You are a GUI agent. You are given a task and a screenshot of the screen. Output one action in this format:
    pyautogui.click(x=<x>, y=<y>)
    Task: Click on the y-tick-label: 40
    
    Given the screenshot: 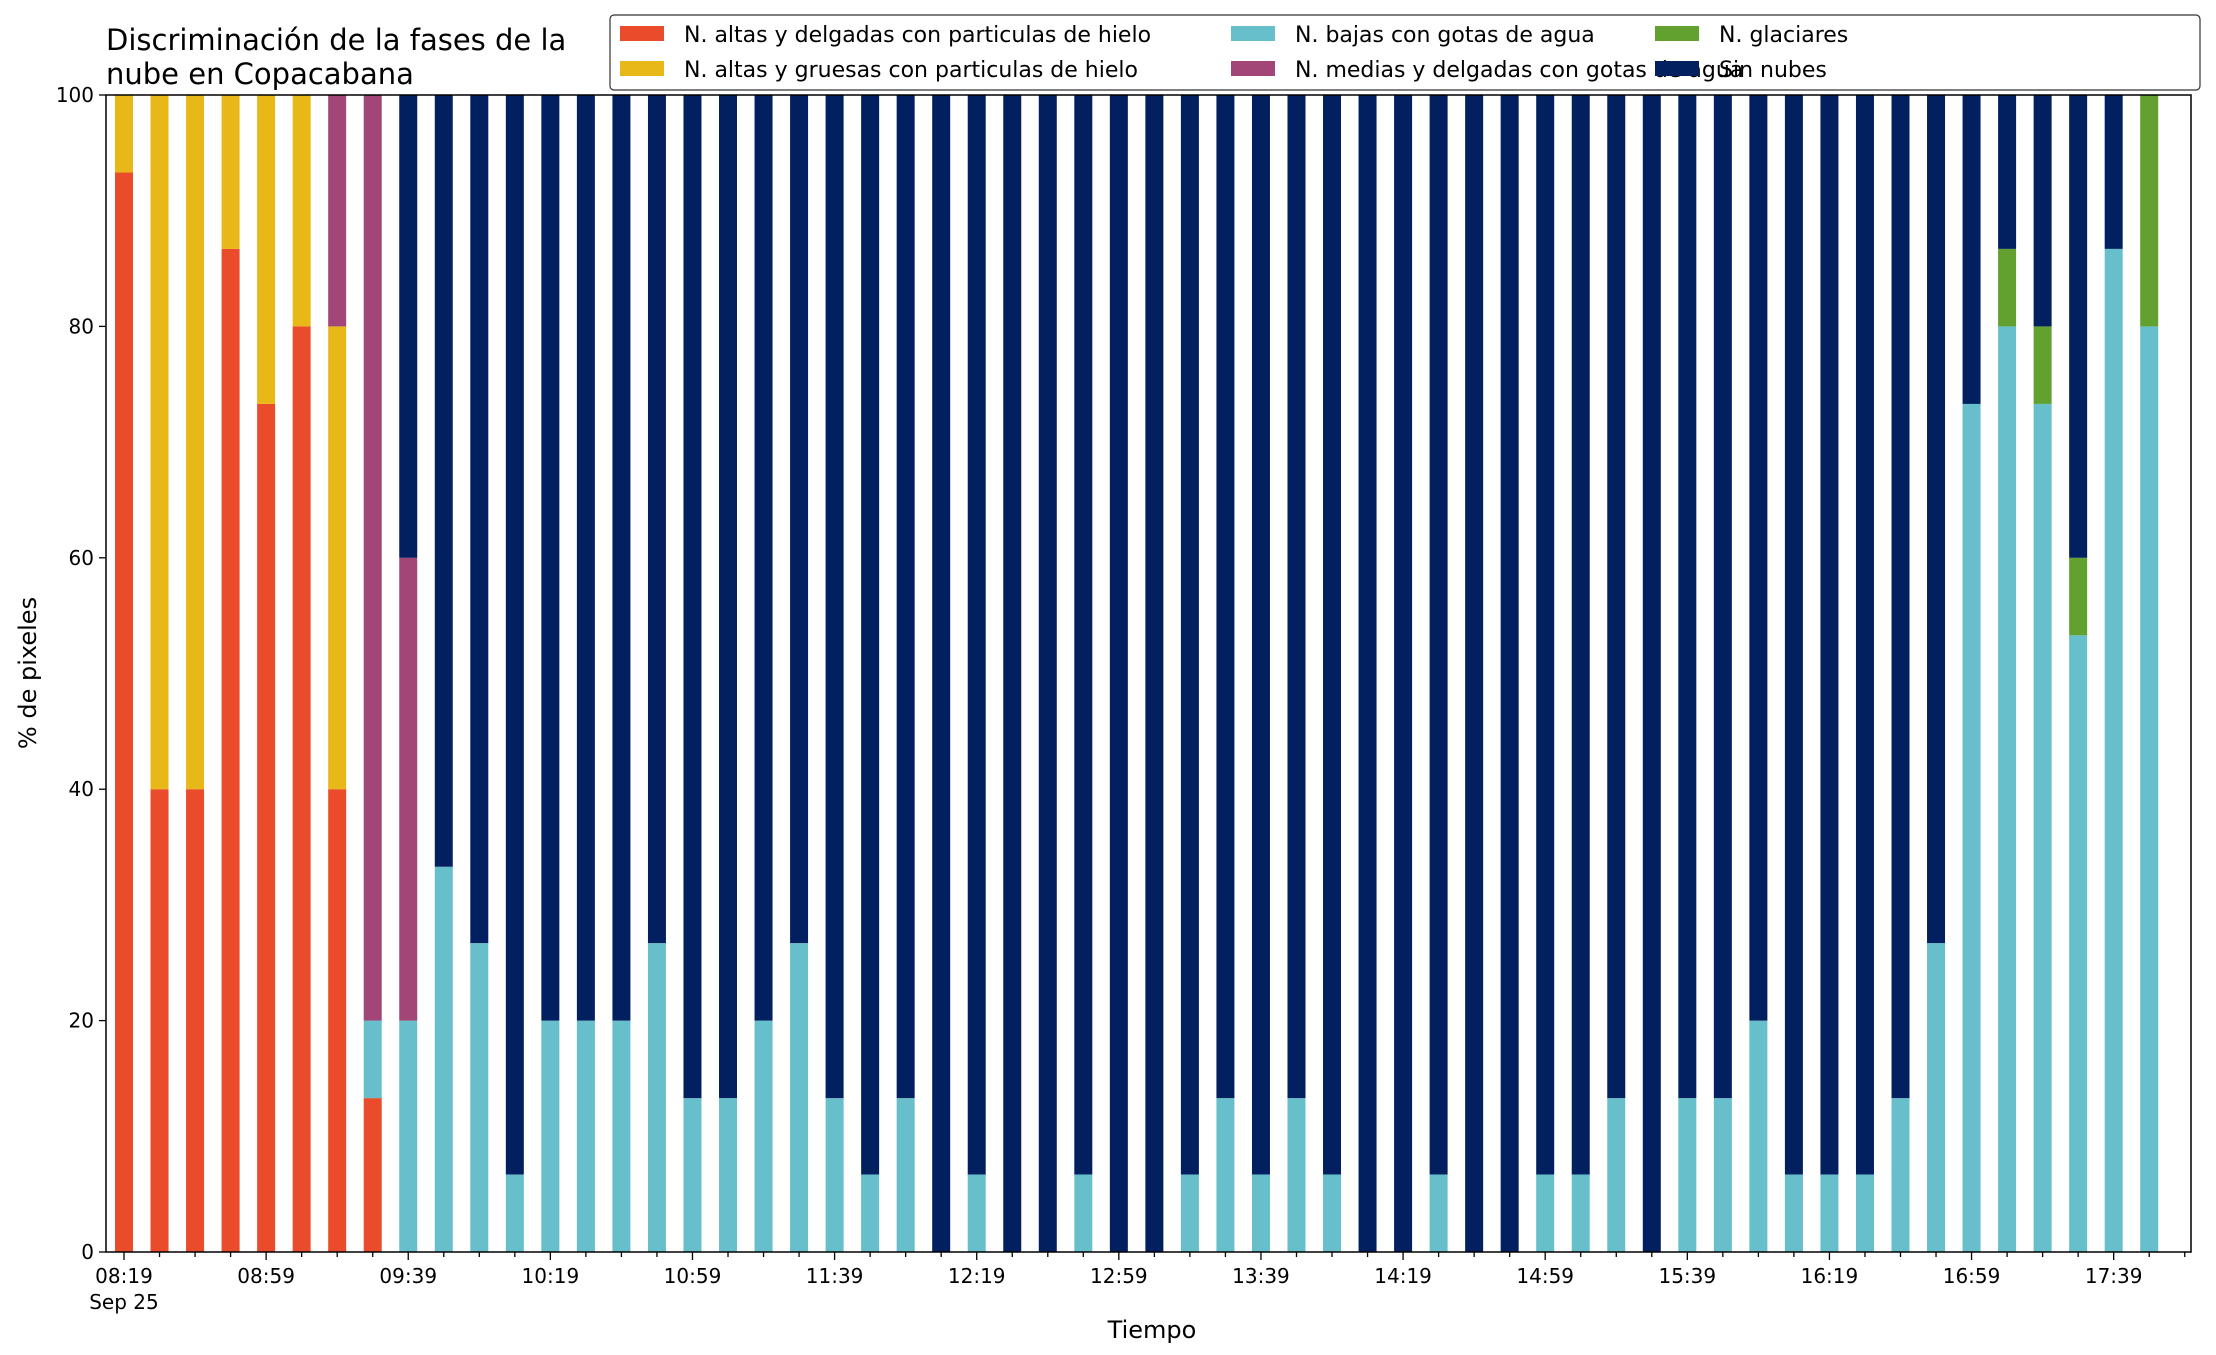 What is the action you would take?
    pyautogui.click(x=81, y=789)
    